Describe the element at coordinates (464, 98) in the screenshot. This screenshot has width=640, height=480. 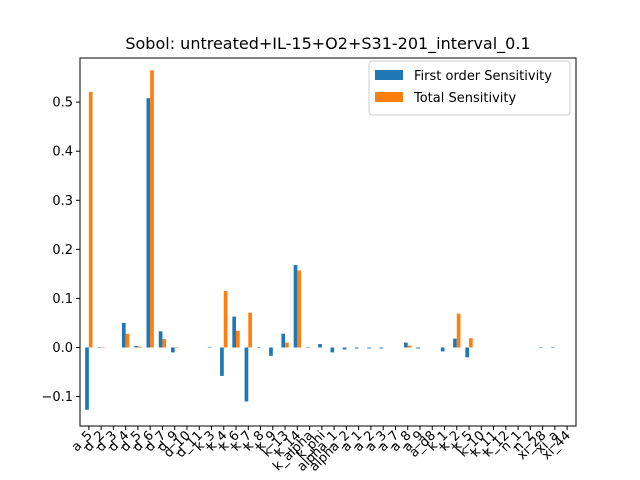
I see `legend-label-total: Total Sensitivity` at that location.